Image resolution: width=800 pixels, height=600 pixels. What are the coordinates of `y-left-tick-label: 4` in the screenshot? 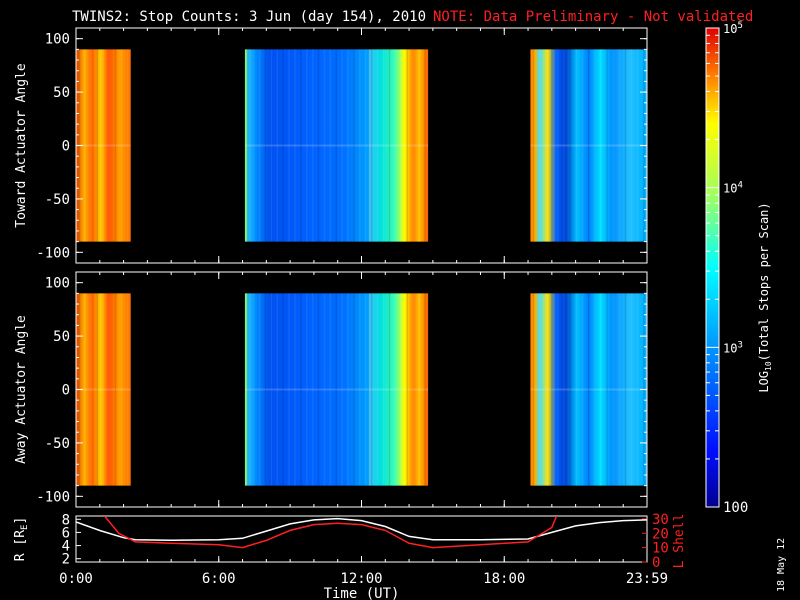 It's located at (66, 547).